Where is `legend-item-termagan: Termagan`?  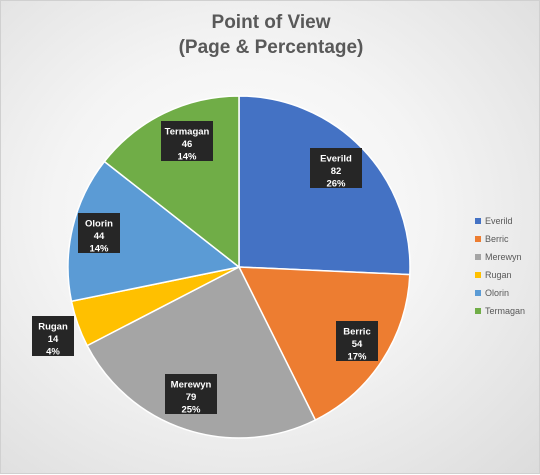
legend-item-termagan: Termagan is located at coordinates (507, 311).